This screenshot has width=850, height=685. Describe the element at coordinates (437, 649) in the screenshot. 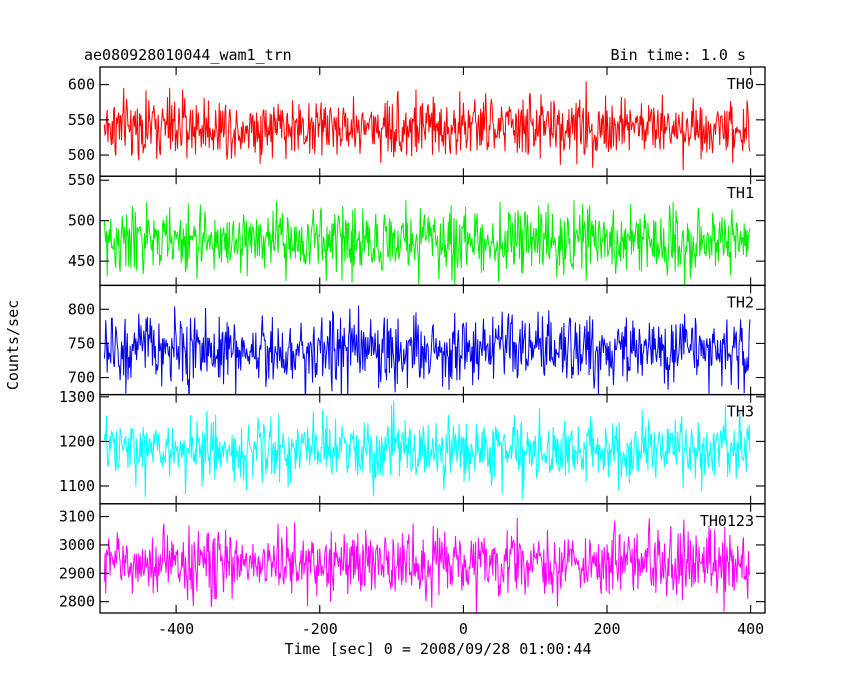

I see `x-axis-label: Time [sec] 0 = 2008/09/28 01:00:44` at that location.